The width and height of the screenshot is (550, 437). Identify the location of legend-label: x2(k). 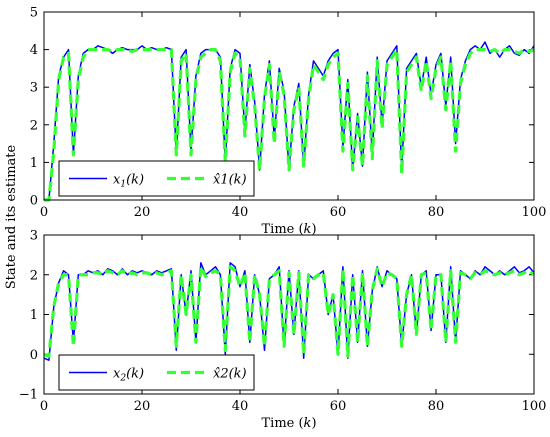
(128, 375).